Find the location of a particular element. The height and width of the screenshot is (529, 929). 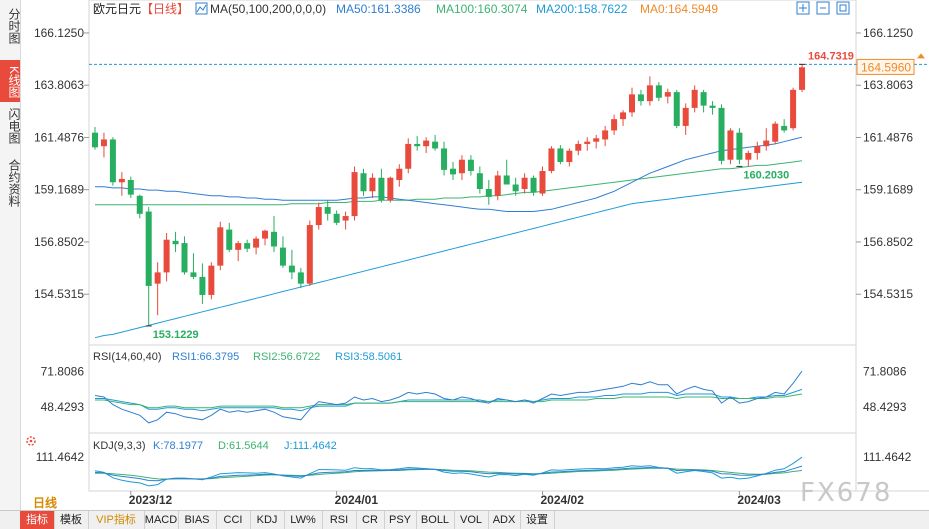

toolbar-item-10: PSY is located at coordinates (400, 520).